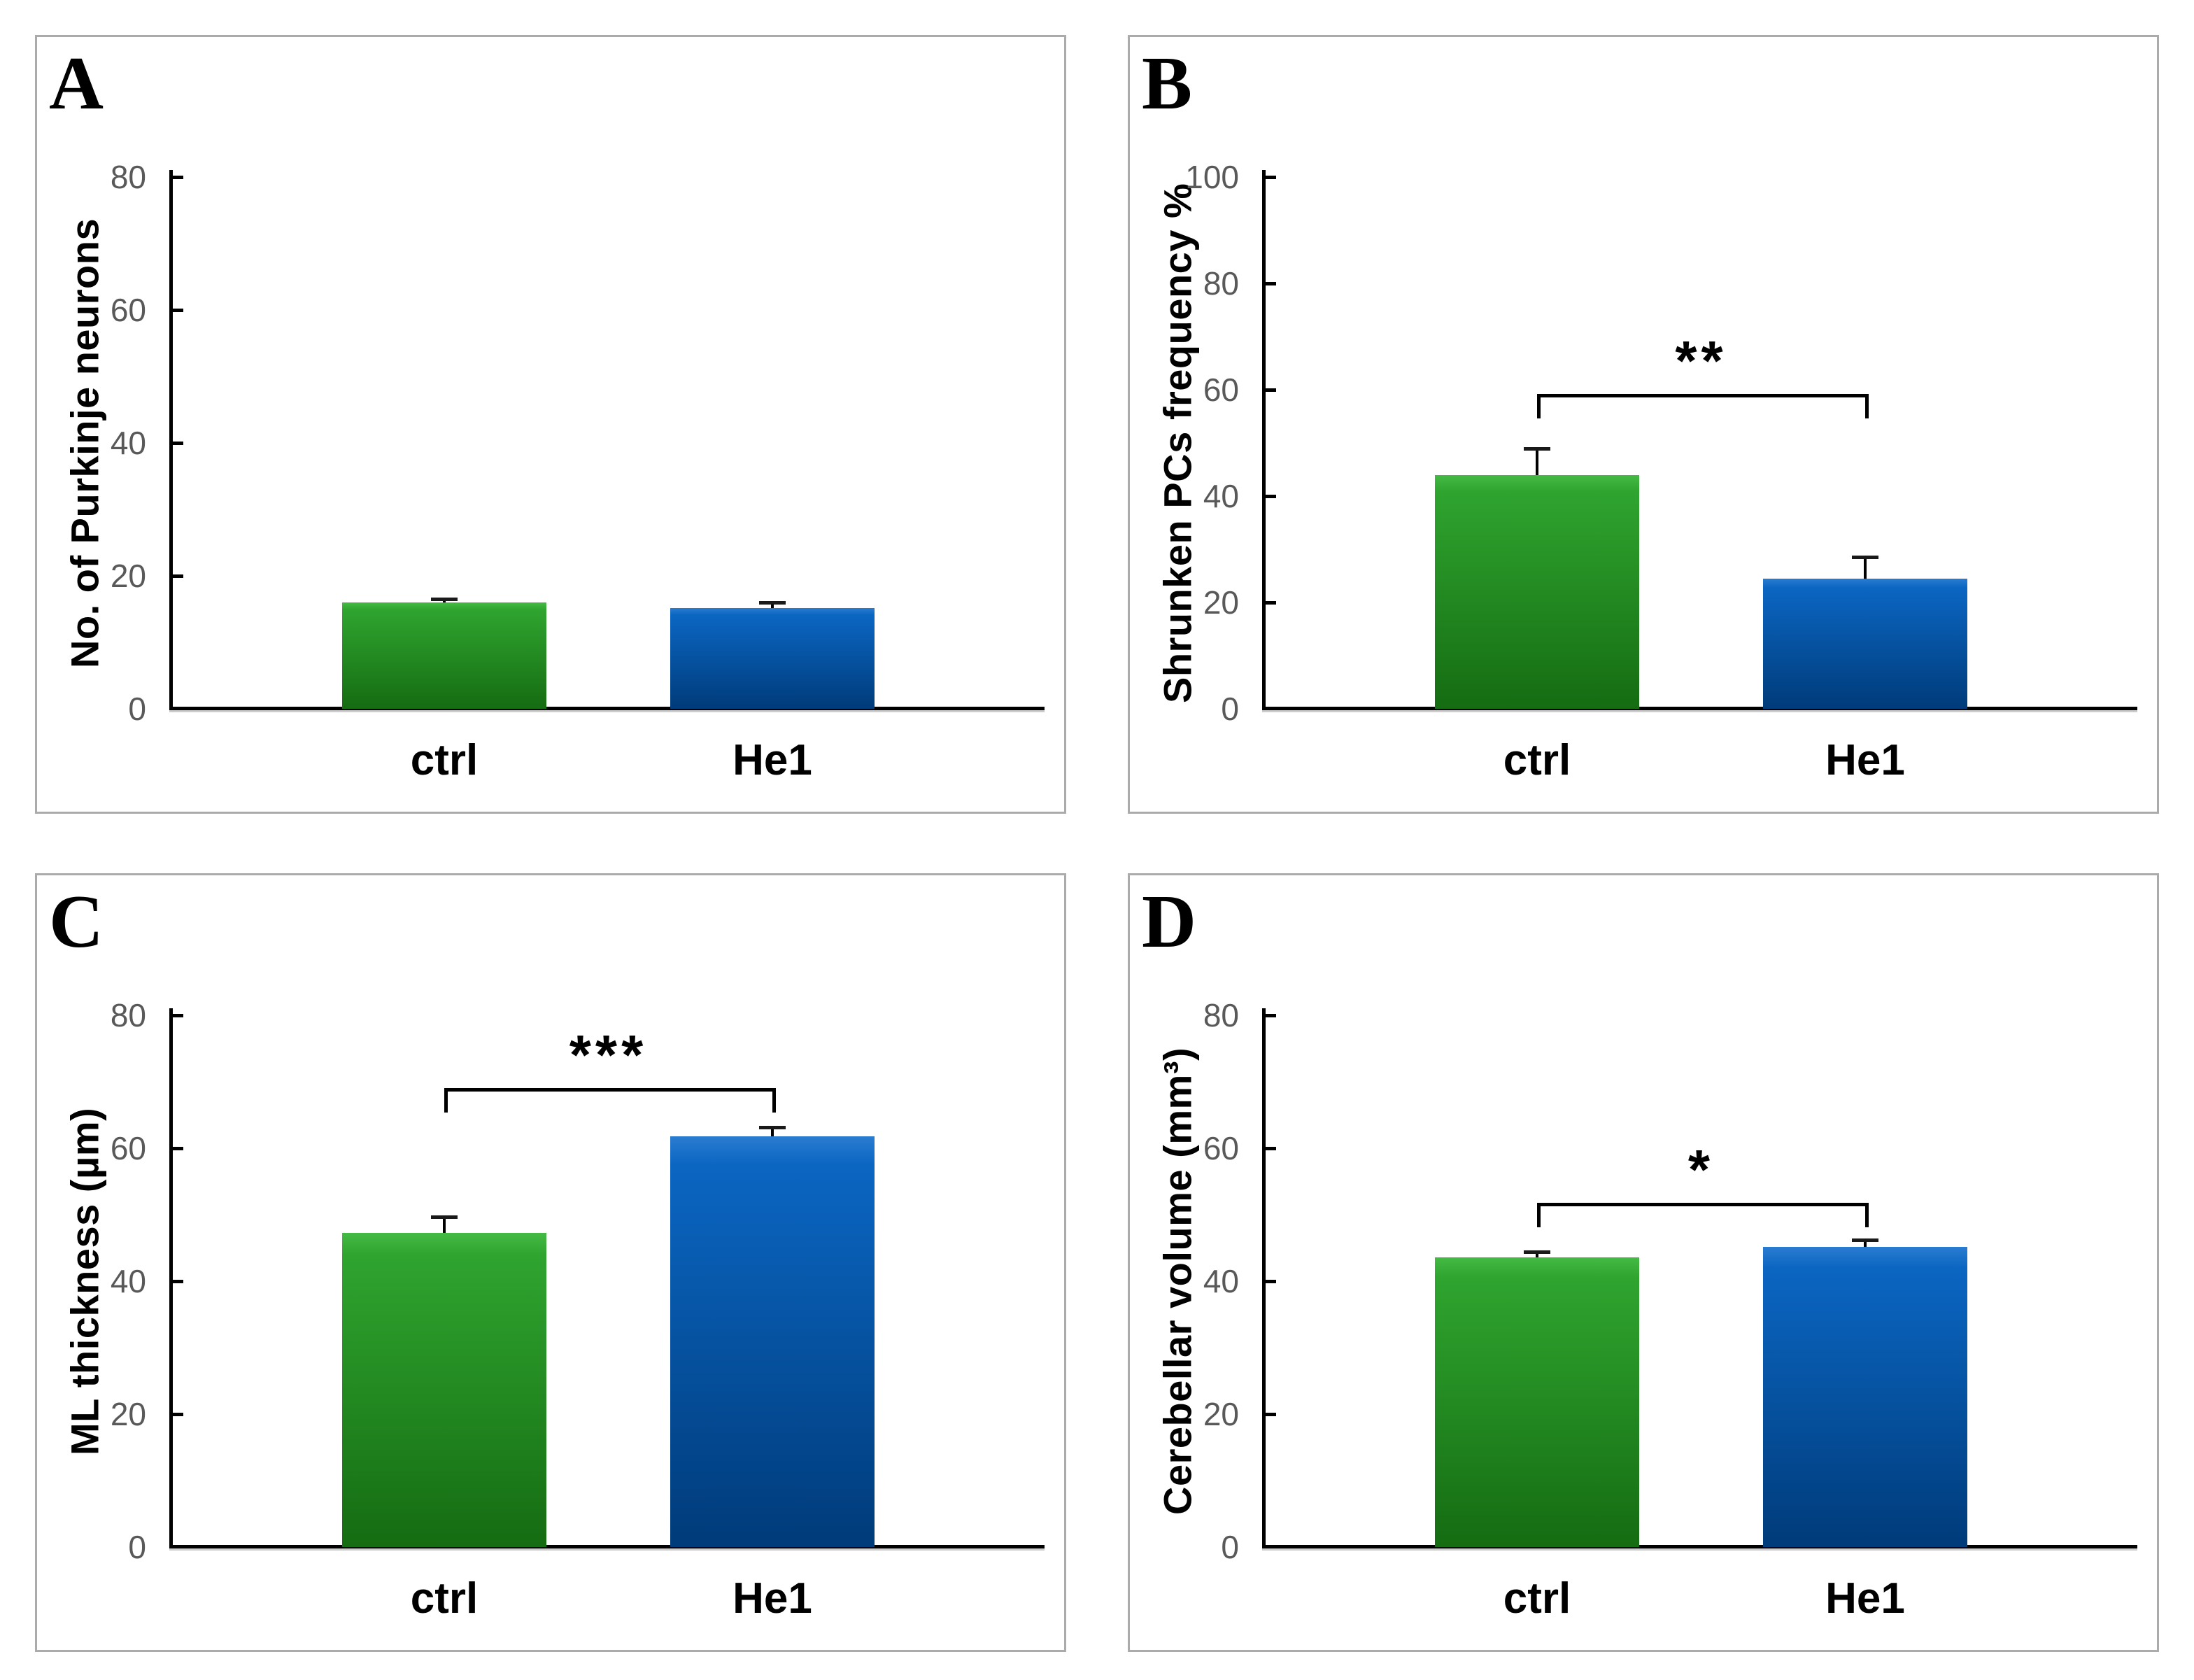 The image size is (2194, 1680). What do you see at coordinates (1701, 361) in the screenshot?
I see `significance-stars: **` at bounding box center [1701, 361].